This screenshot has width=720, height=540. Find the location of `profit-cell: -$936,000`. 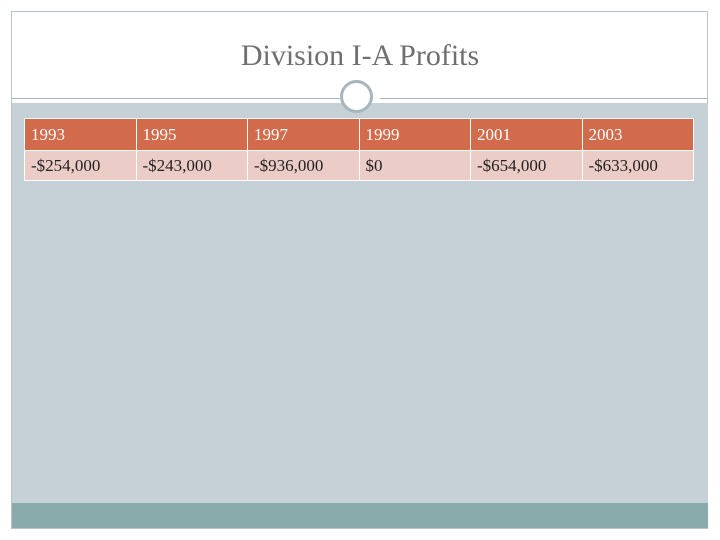

profit-cell: -$936,000 is located at coordinates (303, 165).